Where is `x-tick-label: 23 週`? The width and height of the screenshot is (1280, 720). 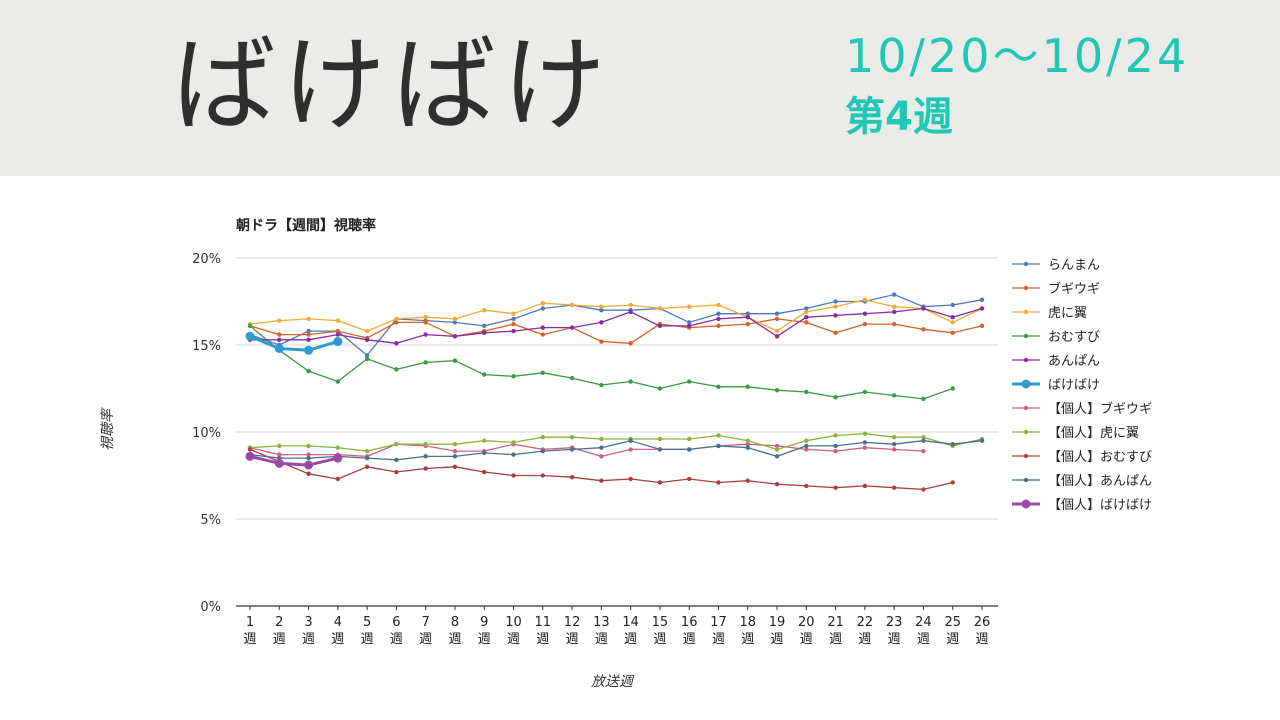 x-tick-label: 23 週 is located at coordinates (894, 631).